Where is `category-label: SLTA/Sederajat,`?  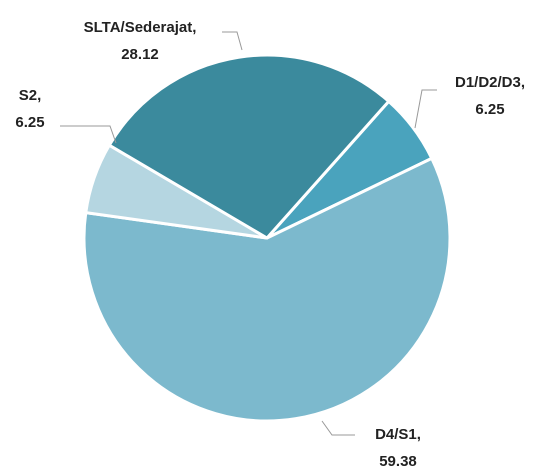
category-label: SLTA/Sederajat, is located at coordinates (140, 27).